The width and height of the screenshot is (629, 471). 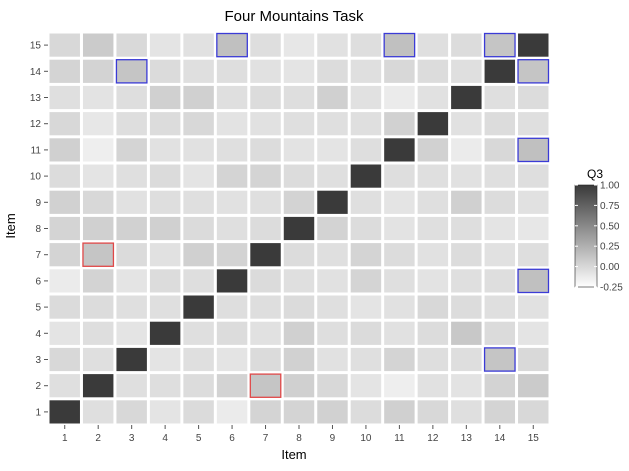 What do you see at coordinates (467, 438) in the screenshot?
I see `x-tick-label: 13` at bounding box center [467, 438].